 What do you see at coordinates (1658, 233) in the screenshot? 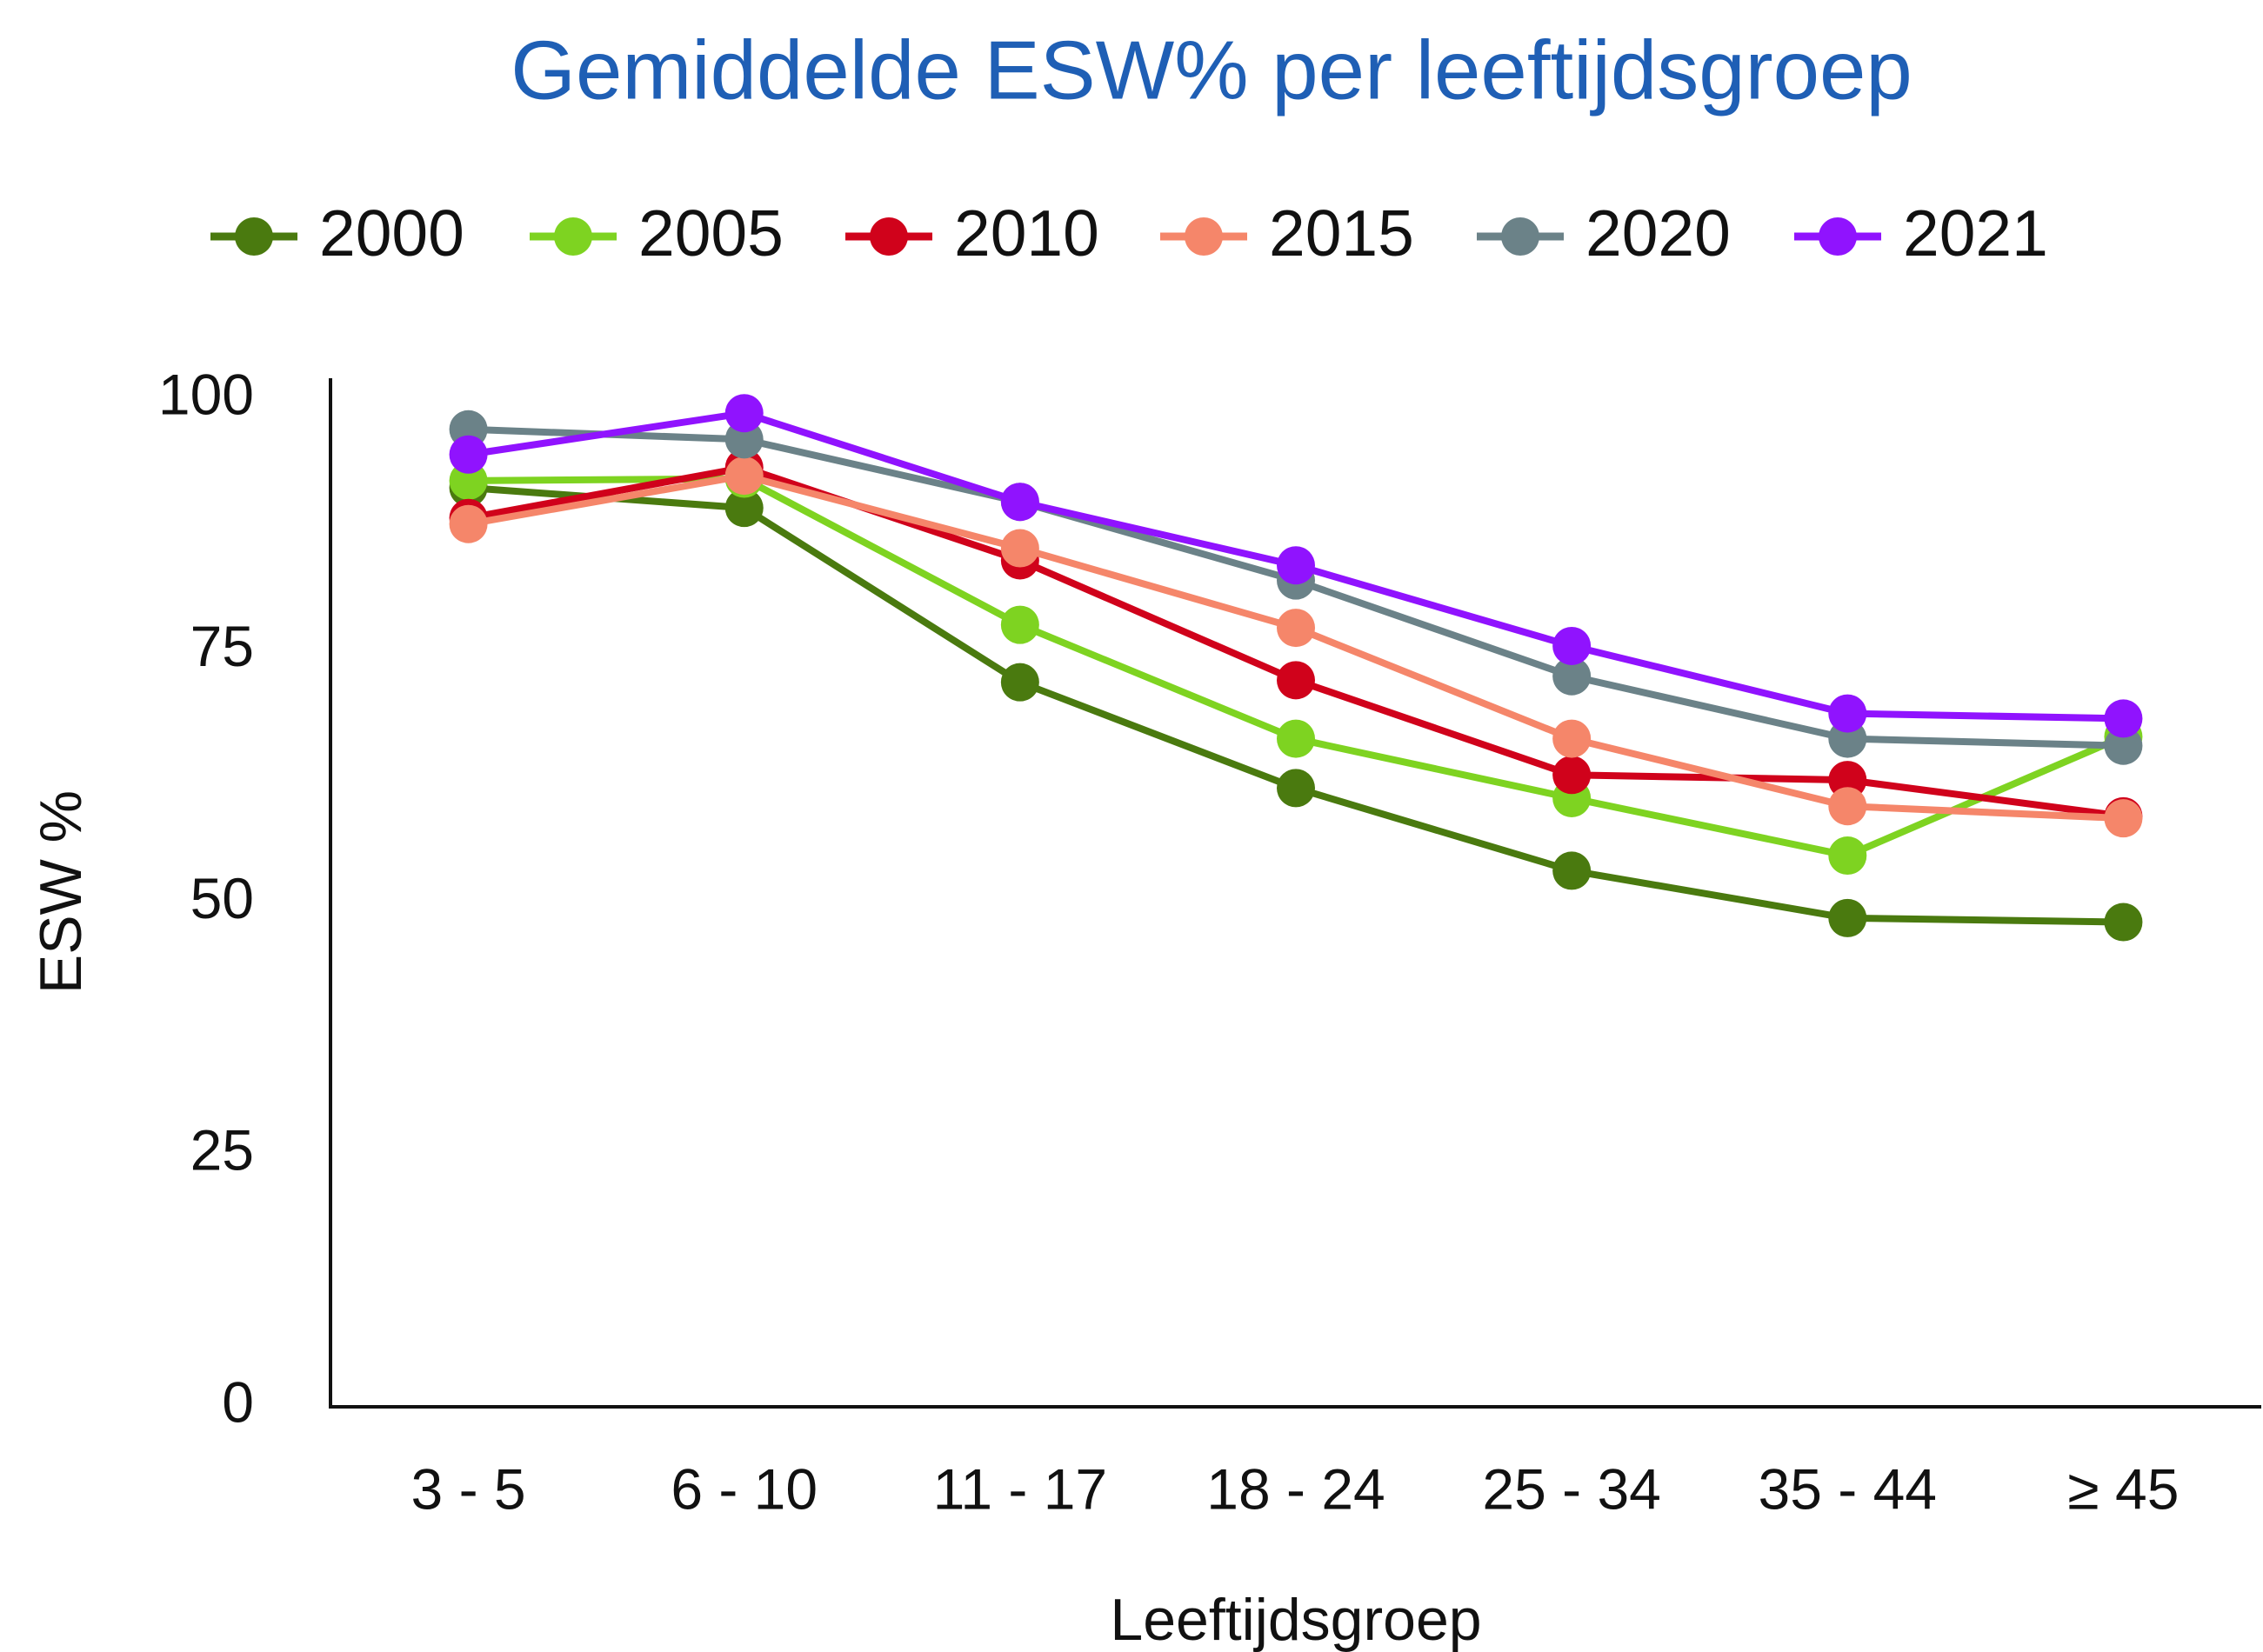
I see `legend-label: 2020` at bounding box center [1658, 233].